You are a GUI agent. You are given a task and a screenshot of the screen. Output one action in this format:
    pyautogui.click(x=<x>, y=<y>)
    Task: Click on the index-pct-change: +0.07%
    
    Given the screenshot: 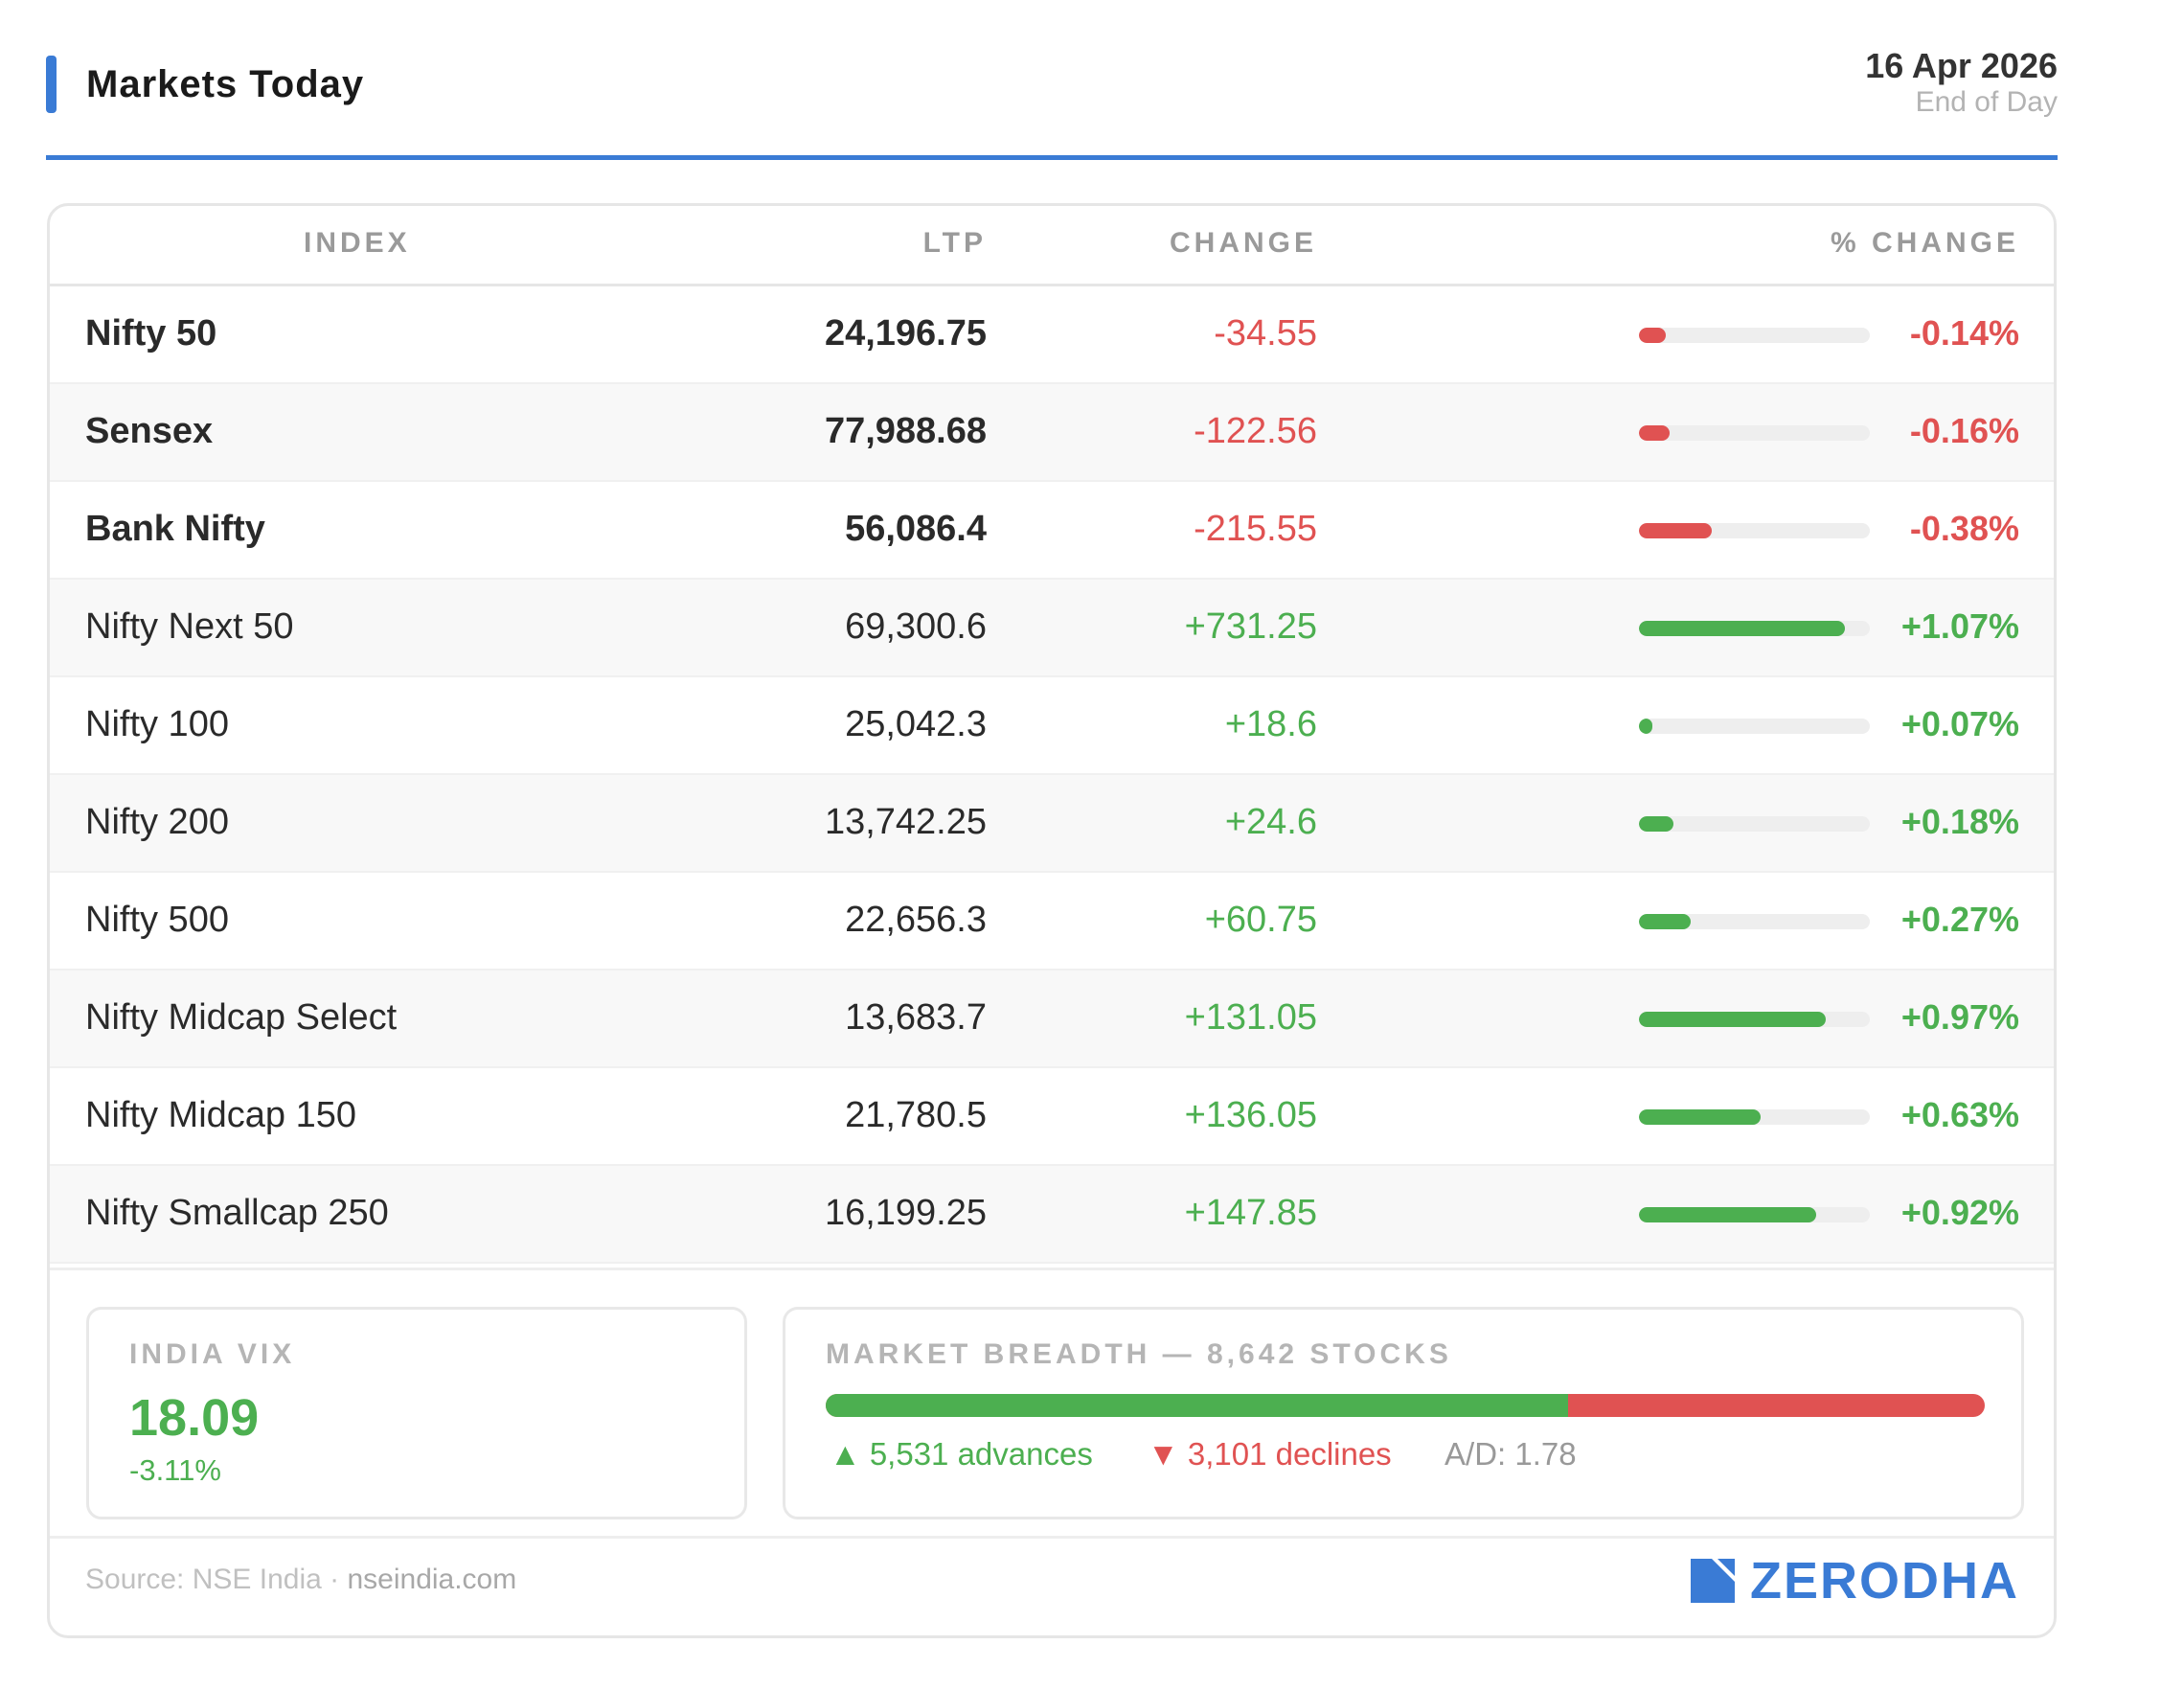 What is the action you would take?
    pyautogui.click(x=1959, y=723)
    